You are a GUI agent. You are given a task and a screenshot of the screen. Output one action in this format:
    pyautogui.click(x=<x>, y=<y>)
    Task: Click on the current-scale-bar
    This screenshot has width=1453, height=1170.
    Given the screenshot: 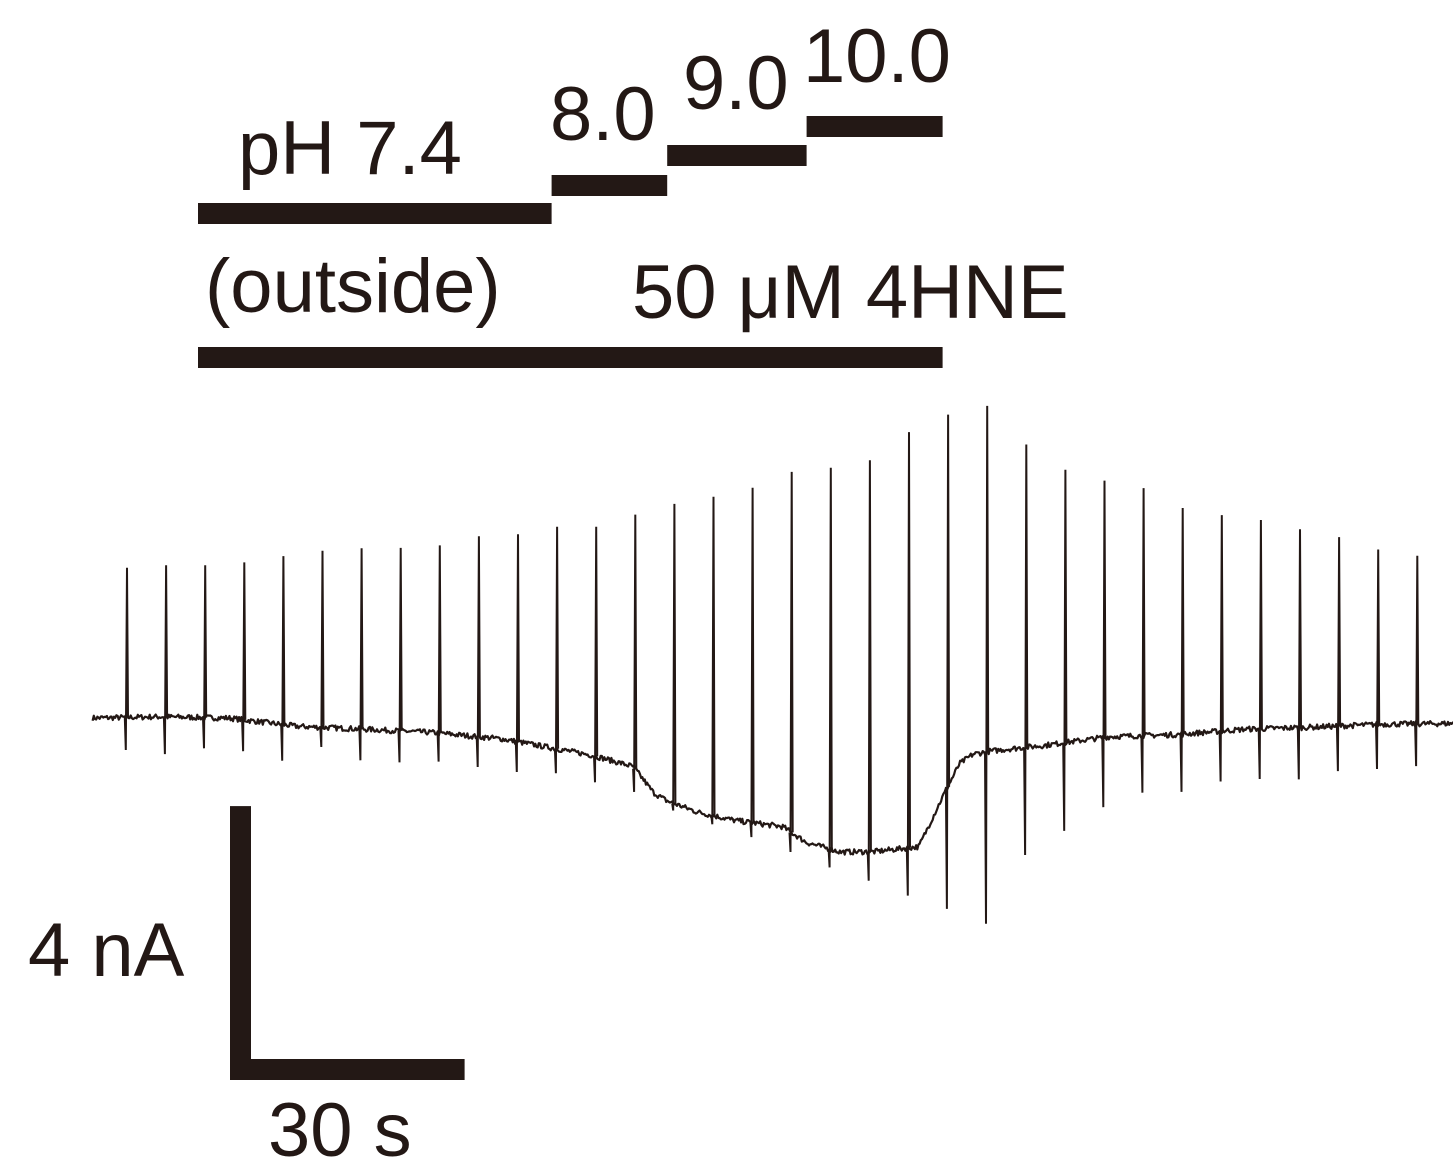 What is the action you would take?
    pyautogui.click(x=240, y=943)
    